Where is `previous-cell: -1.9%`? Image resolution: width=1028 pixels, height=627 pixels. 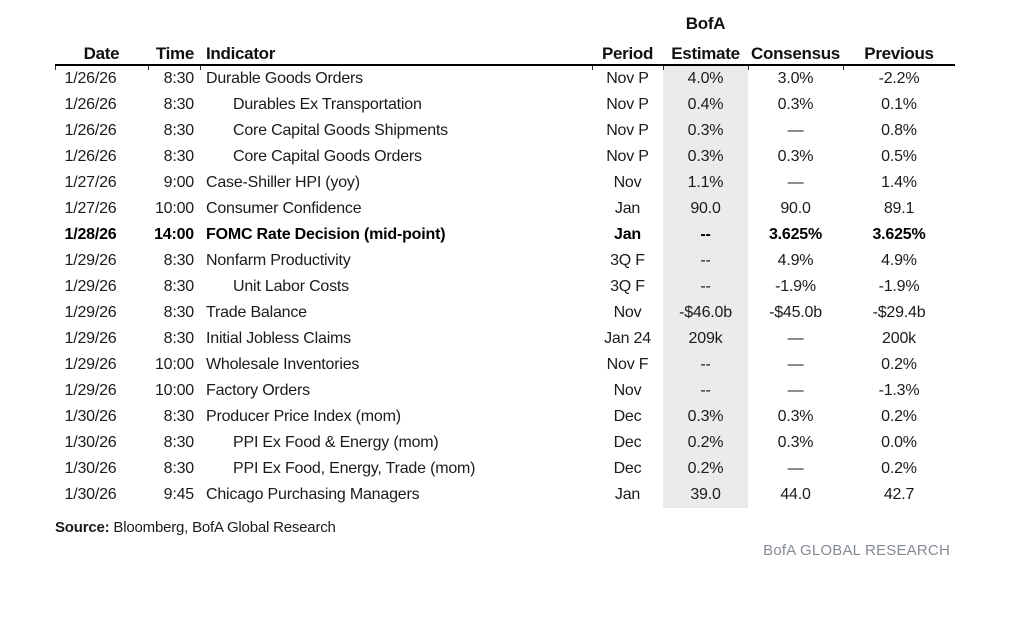
previous-cell: -1.9% is located at coordinates (899, 286).